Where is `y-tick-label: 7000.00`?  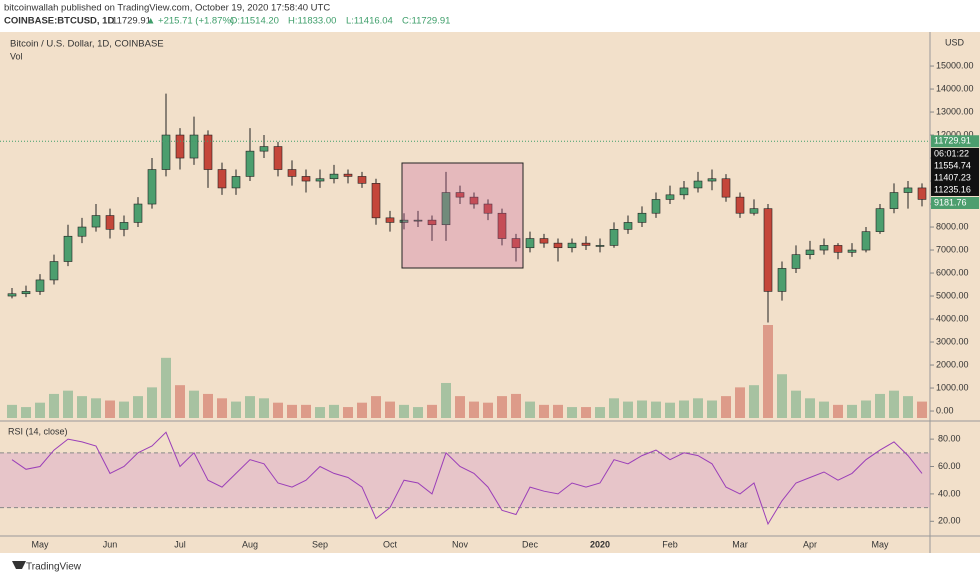
y-tick-label: 7000.00 is located at coordinates (952, 249).